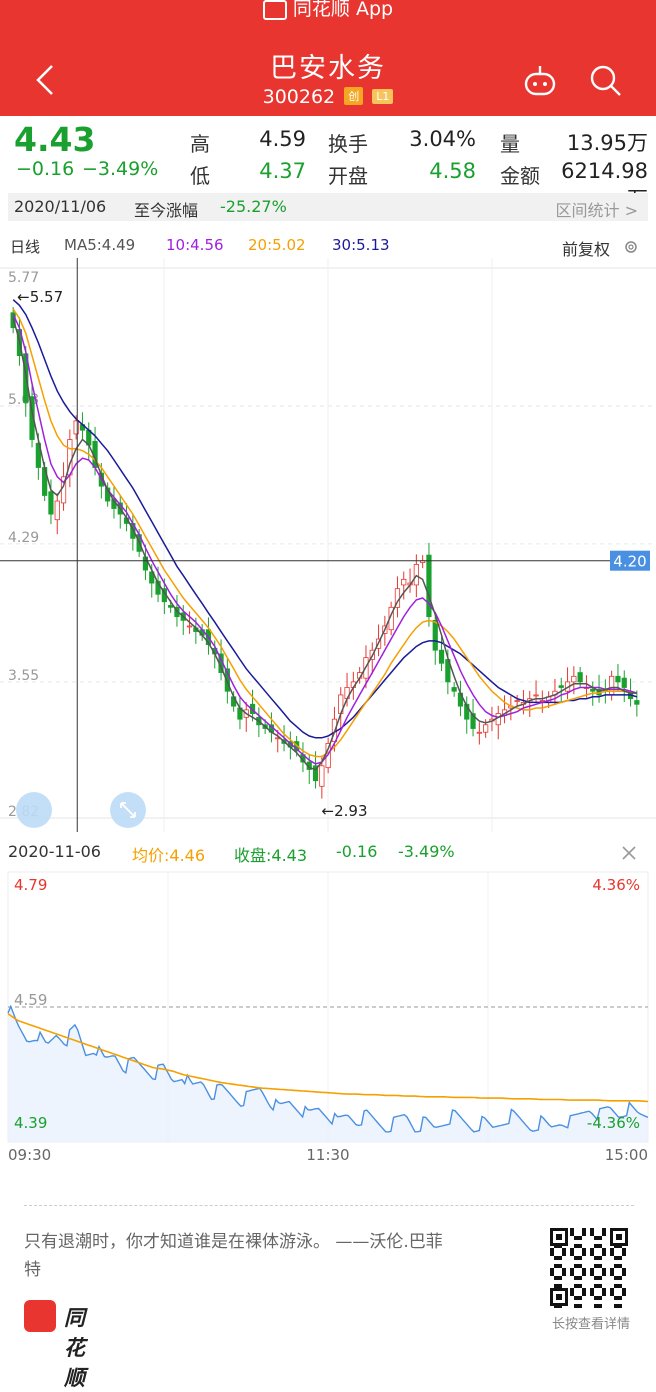 This screenshot has width=656, height=1392. Describe the element at coordinates (195, 245) in the screenshot. I see `ma10-label: 10:4.56` at that location.